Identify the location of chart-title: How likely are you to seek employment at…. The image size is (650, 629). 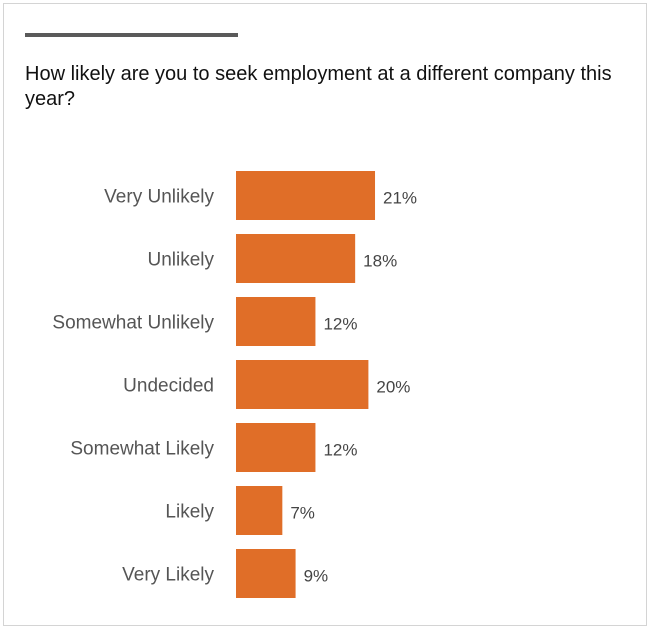
(318, 86).